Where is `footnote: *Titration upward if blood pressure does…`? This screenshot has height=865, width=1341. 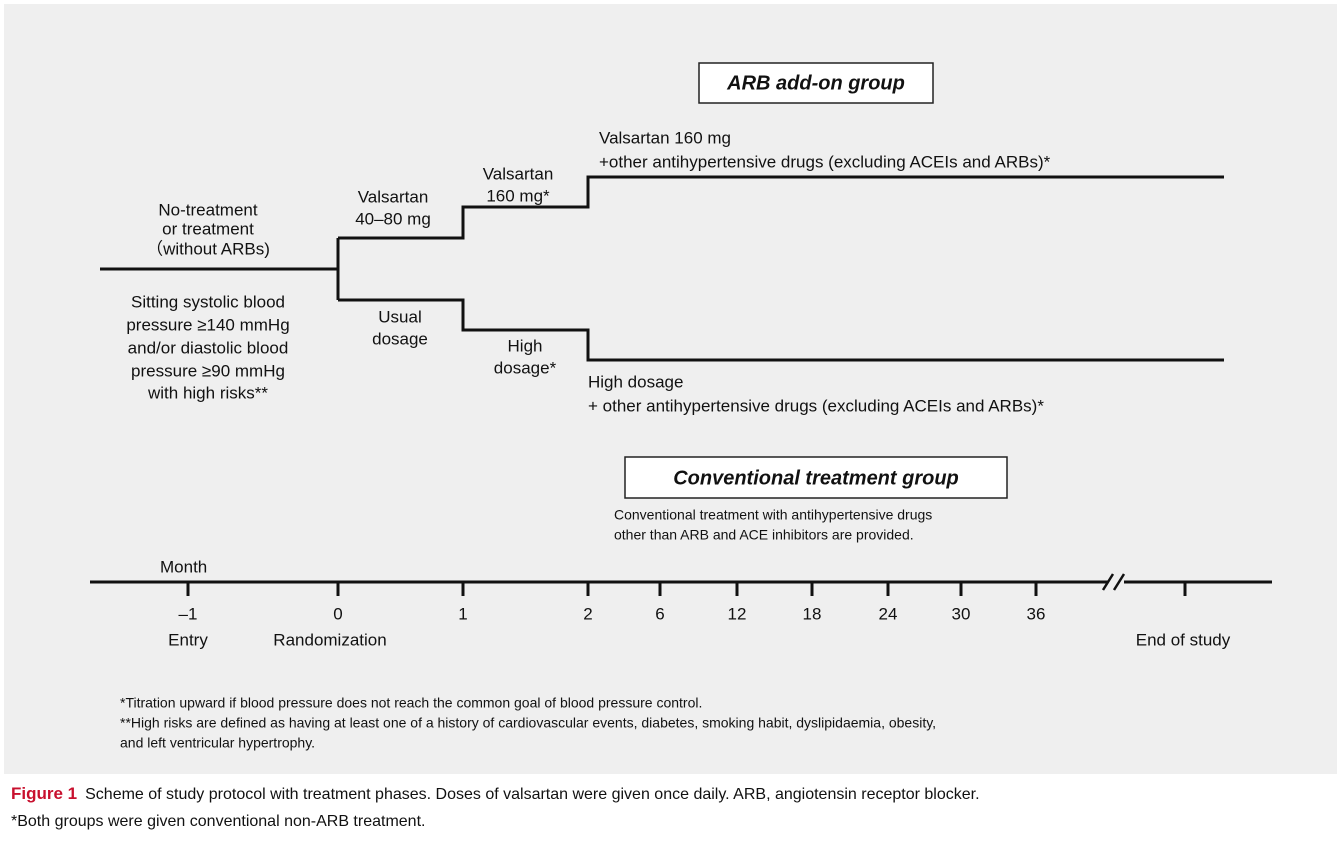 footnote: *Titration upward if blood pressure does… is located at coordinates (411, 703).